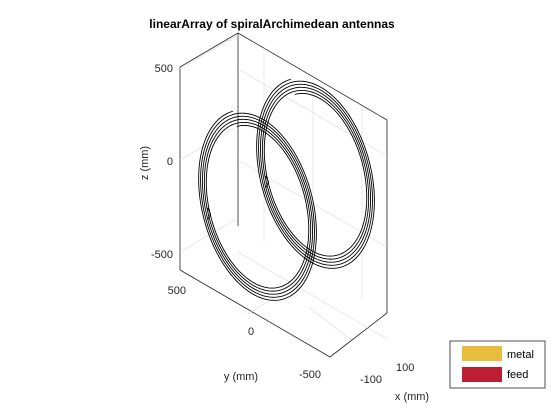 This screenshot has width=560, height=420. What do you see at coordinates (497, 364) in the screenshot?
I see `legend: metal feed` at bounding box center [497, 364].